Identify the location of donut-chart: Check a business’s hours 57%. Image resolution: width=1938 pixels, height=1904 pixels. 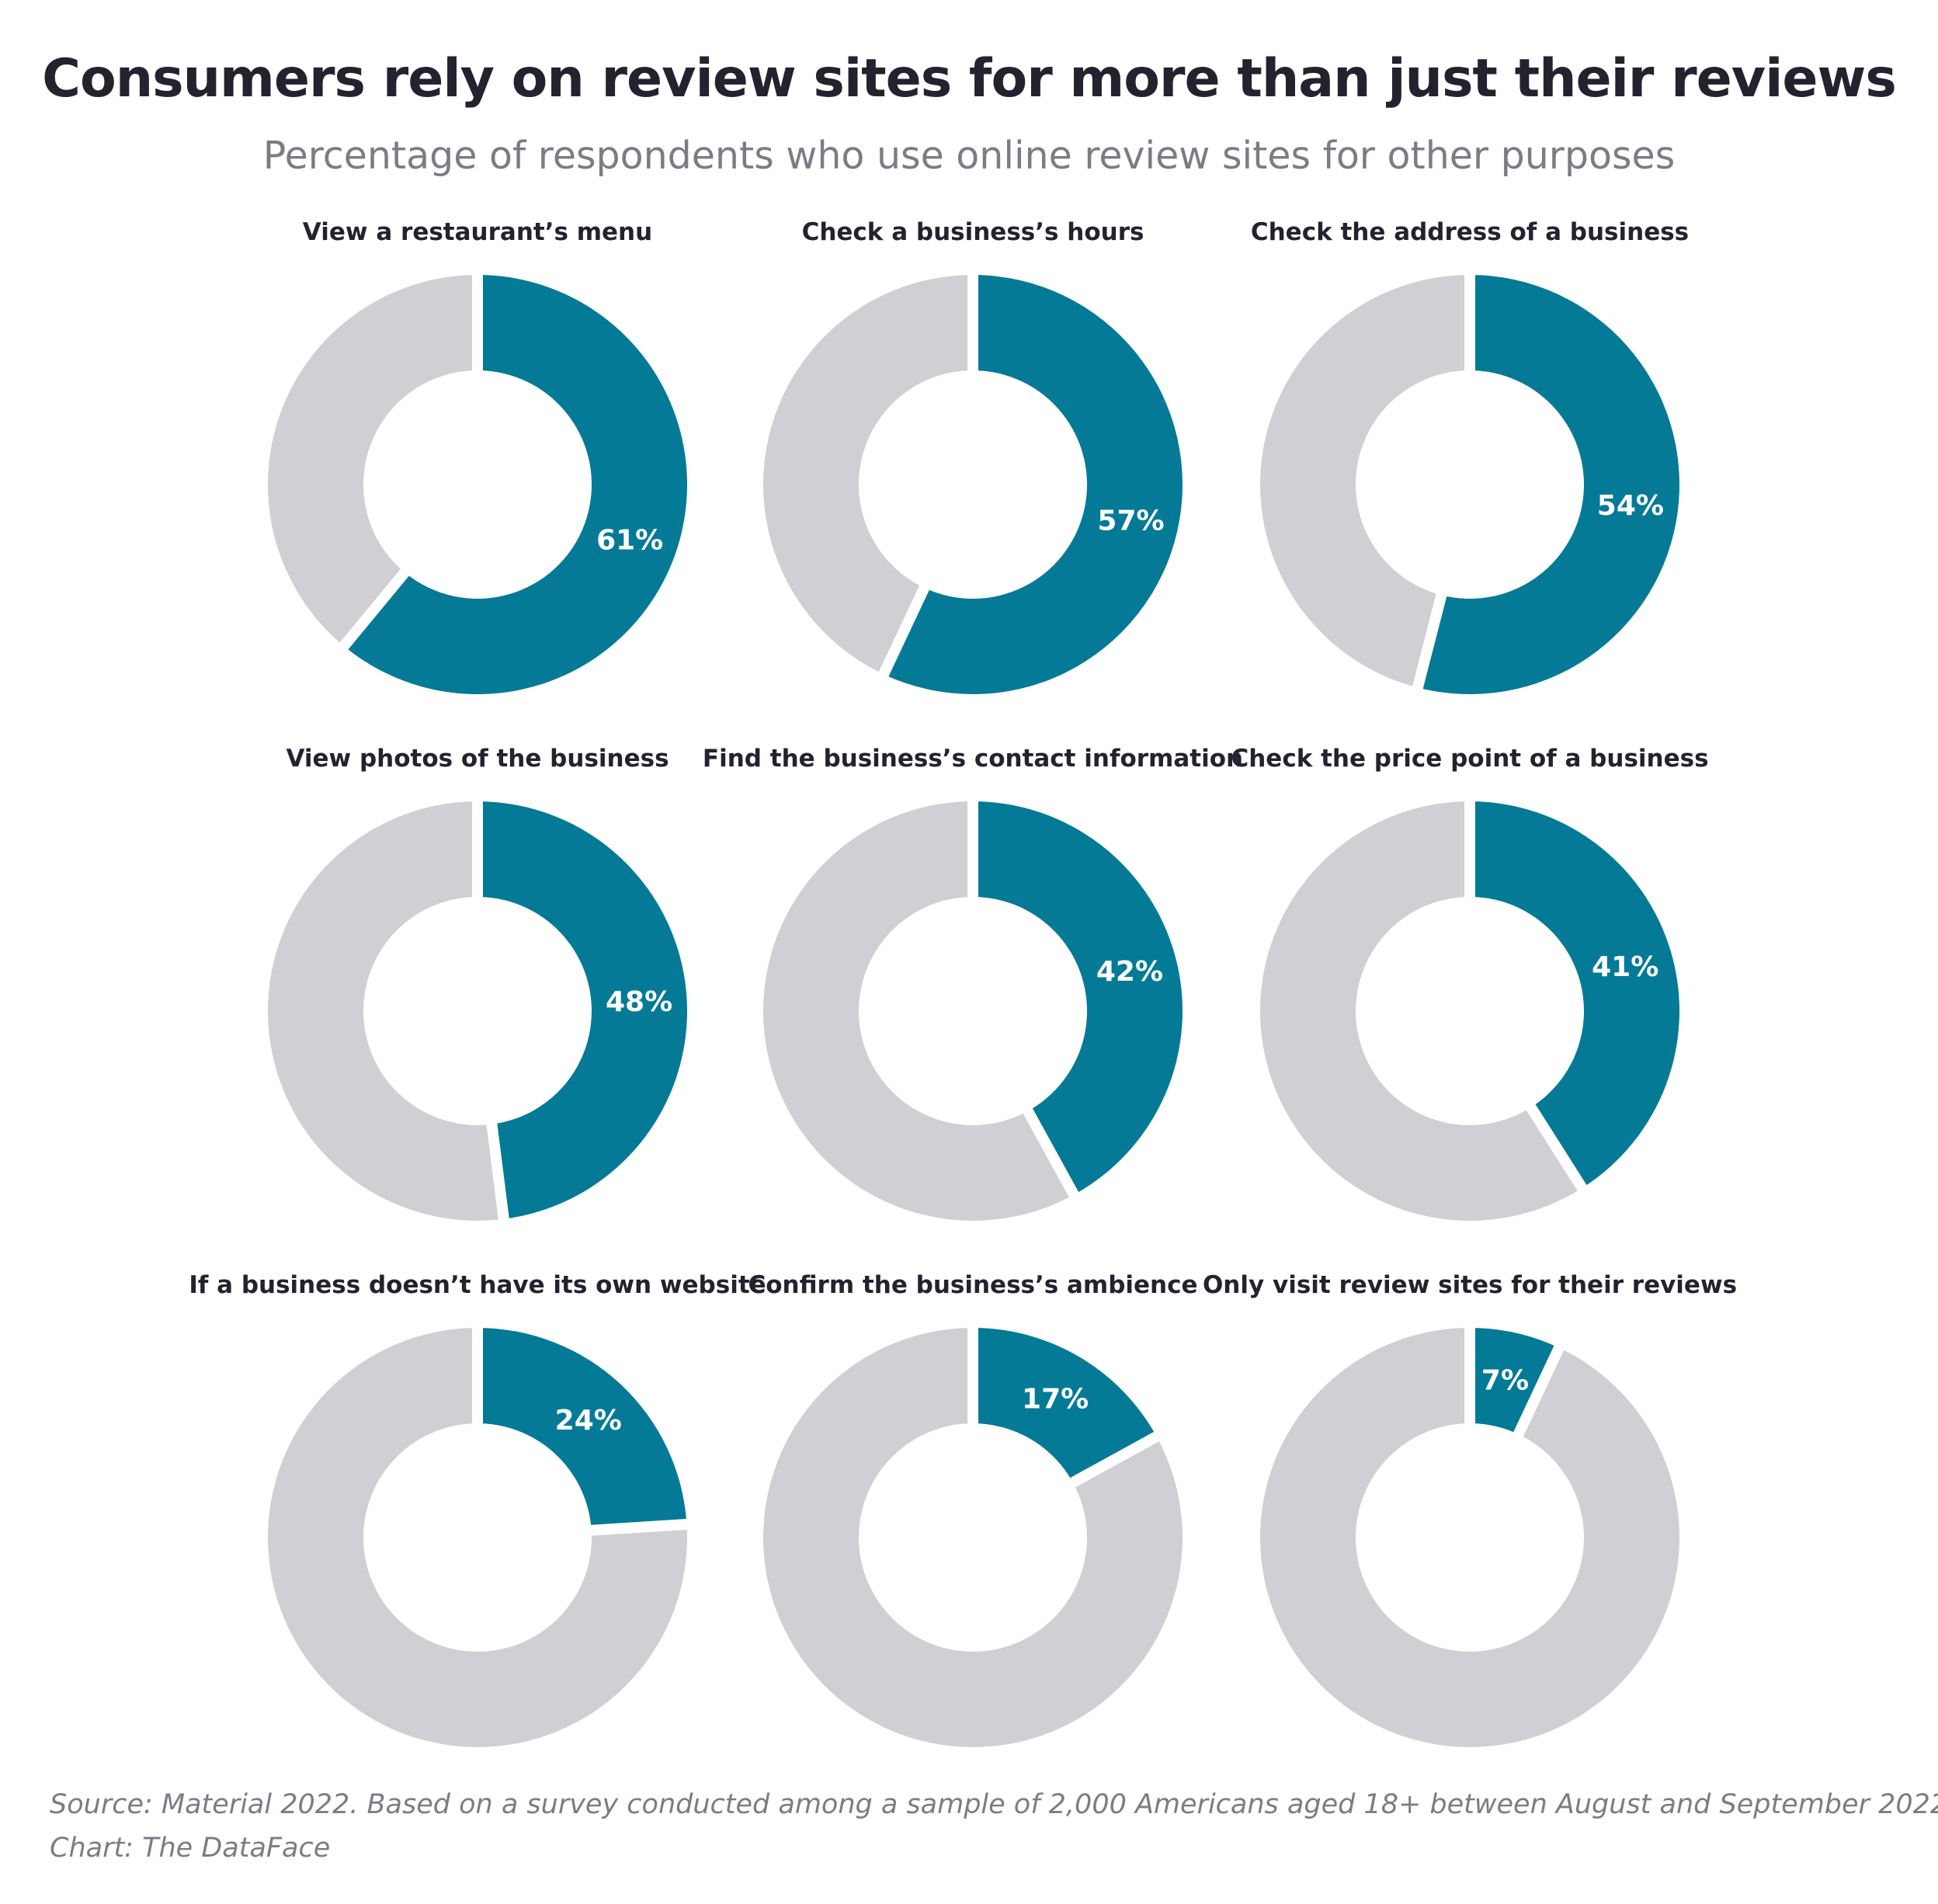
(973, 456).